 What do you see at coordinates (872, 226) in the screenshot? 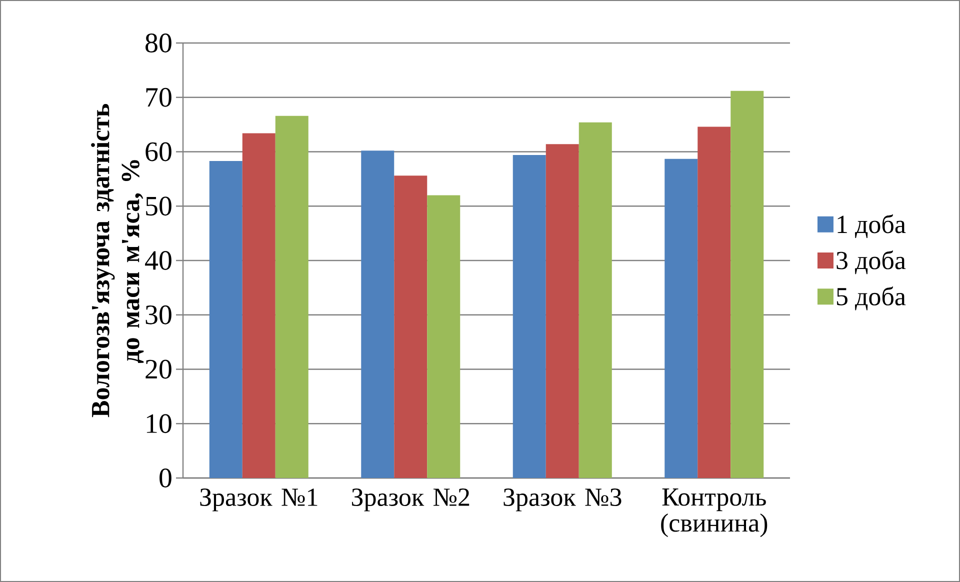
I see `legend-label: 1 доба` at bounding box center [872, 226].